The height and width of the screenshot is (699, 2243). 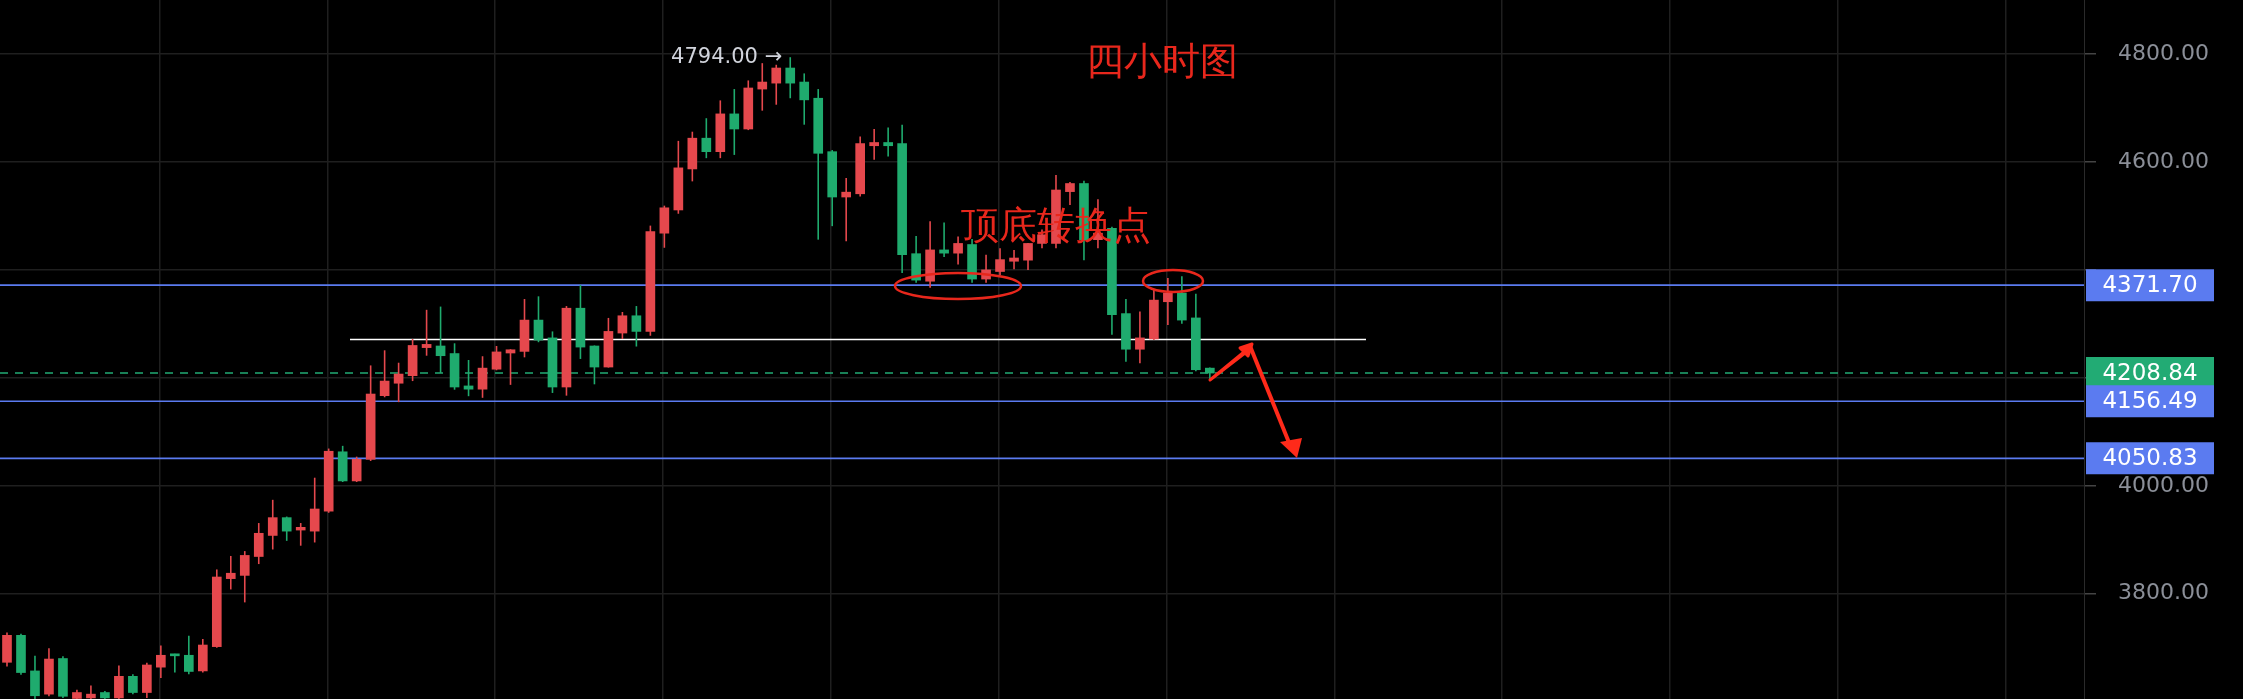 What do you see at coordinates (2163, 592) in the screenshot?
I see `y-tick-label: 3800.00` at bounding box center [2163, 592].